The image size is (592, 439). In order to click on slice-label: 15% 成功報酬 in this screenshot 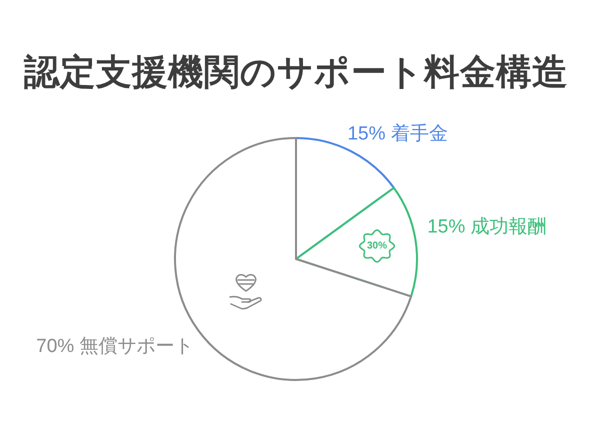, I will do `click(487, 227)`.